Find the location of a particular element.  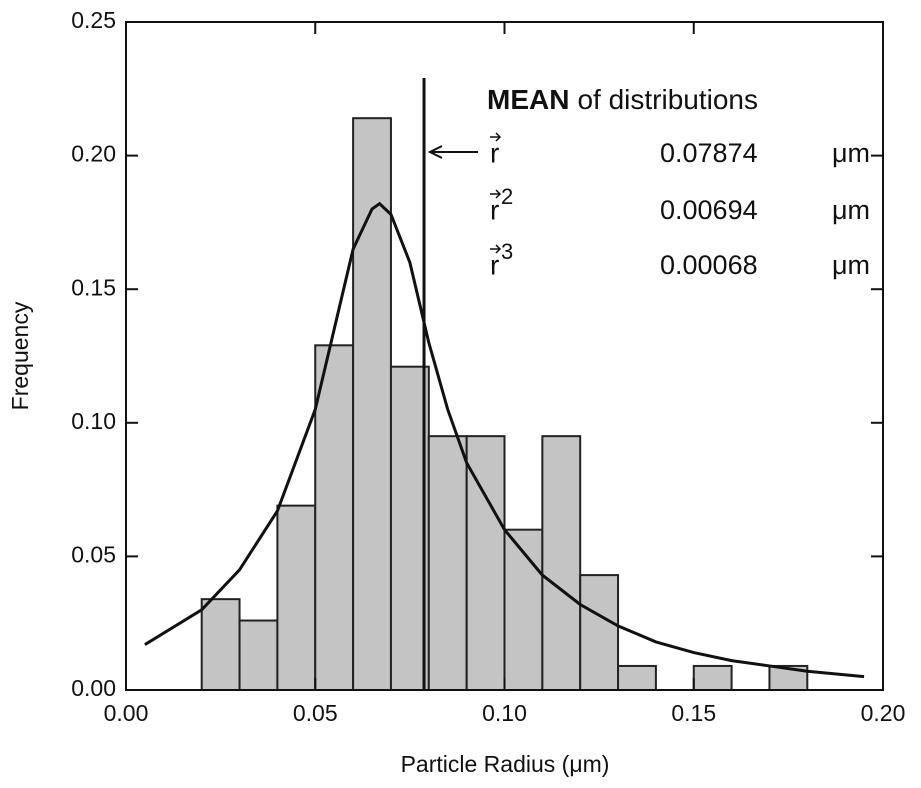

annotation-title-rest: of distributions is located at coordinates (667, 99).